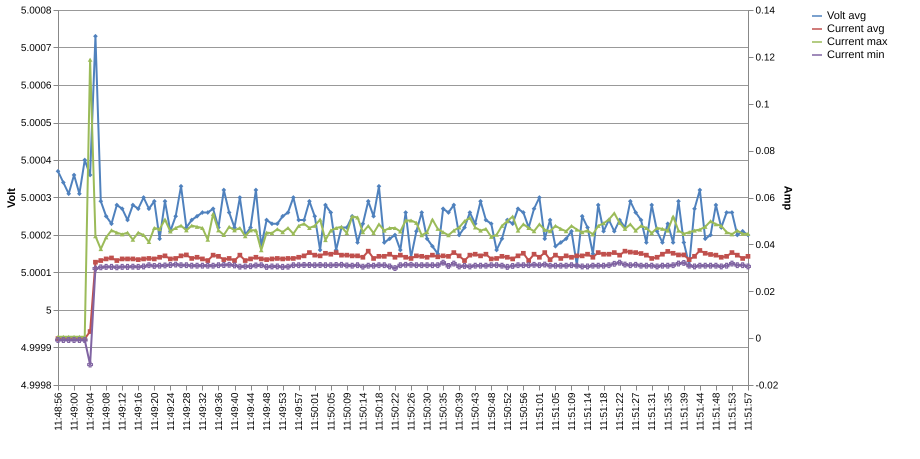 This screenshot has height=459, width=920. Describe the element at coordinates (59, 411) in the screenshot. I see `x-tick-label: 11:48:56` at that location.